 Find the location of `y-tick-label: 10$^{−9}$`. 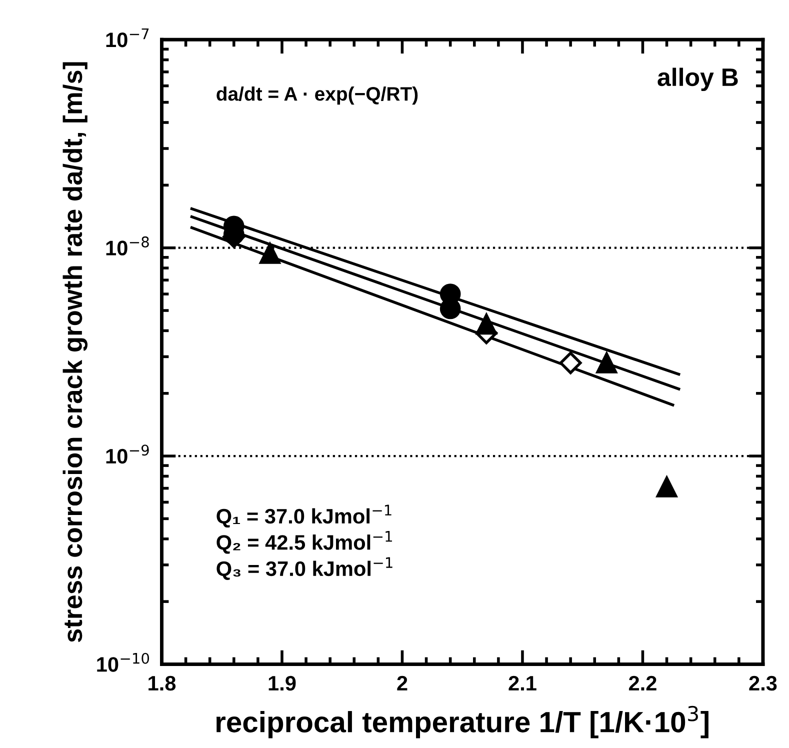

y-tick-label: 10$^{−9}$ is located at coordinates (127, 454).